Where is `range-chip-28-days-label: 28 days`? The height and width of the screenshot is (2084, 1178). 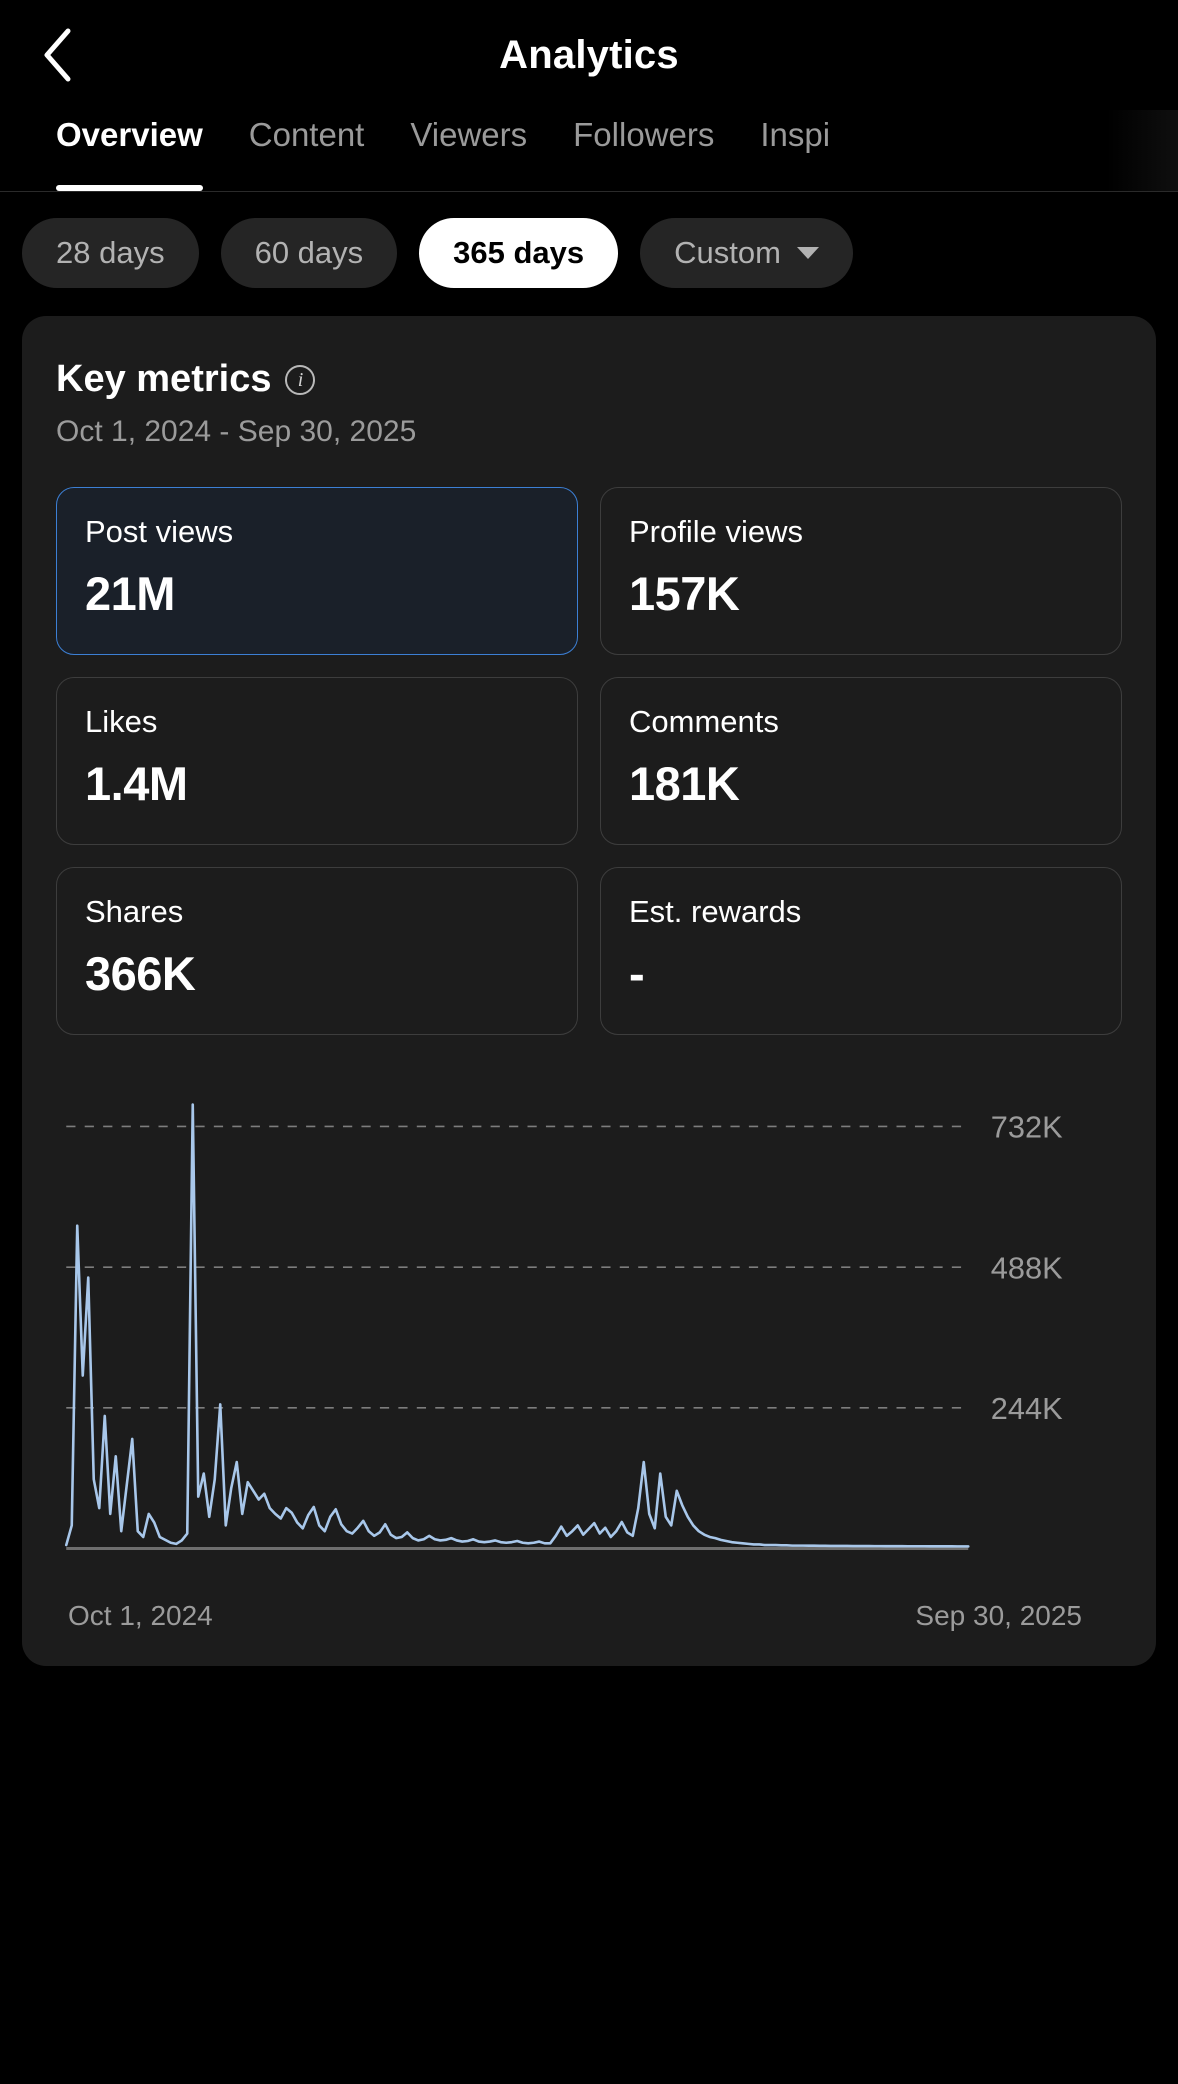
range-chip-28-days-label: 28 days is located at coordinates (110, 252).